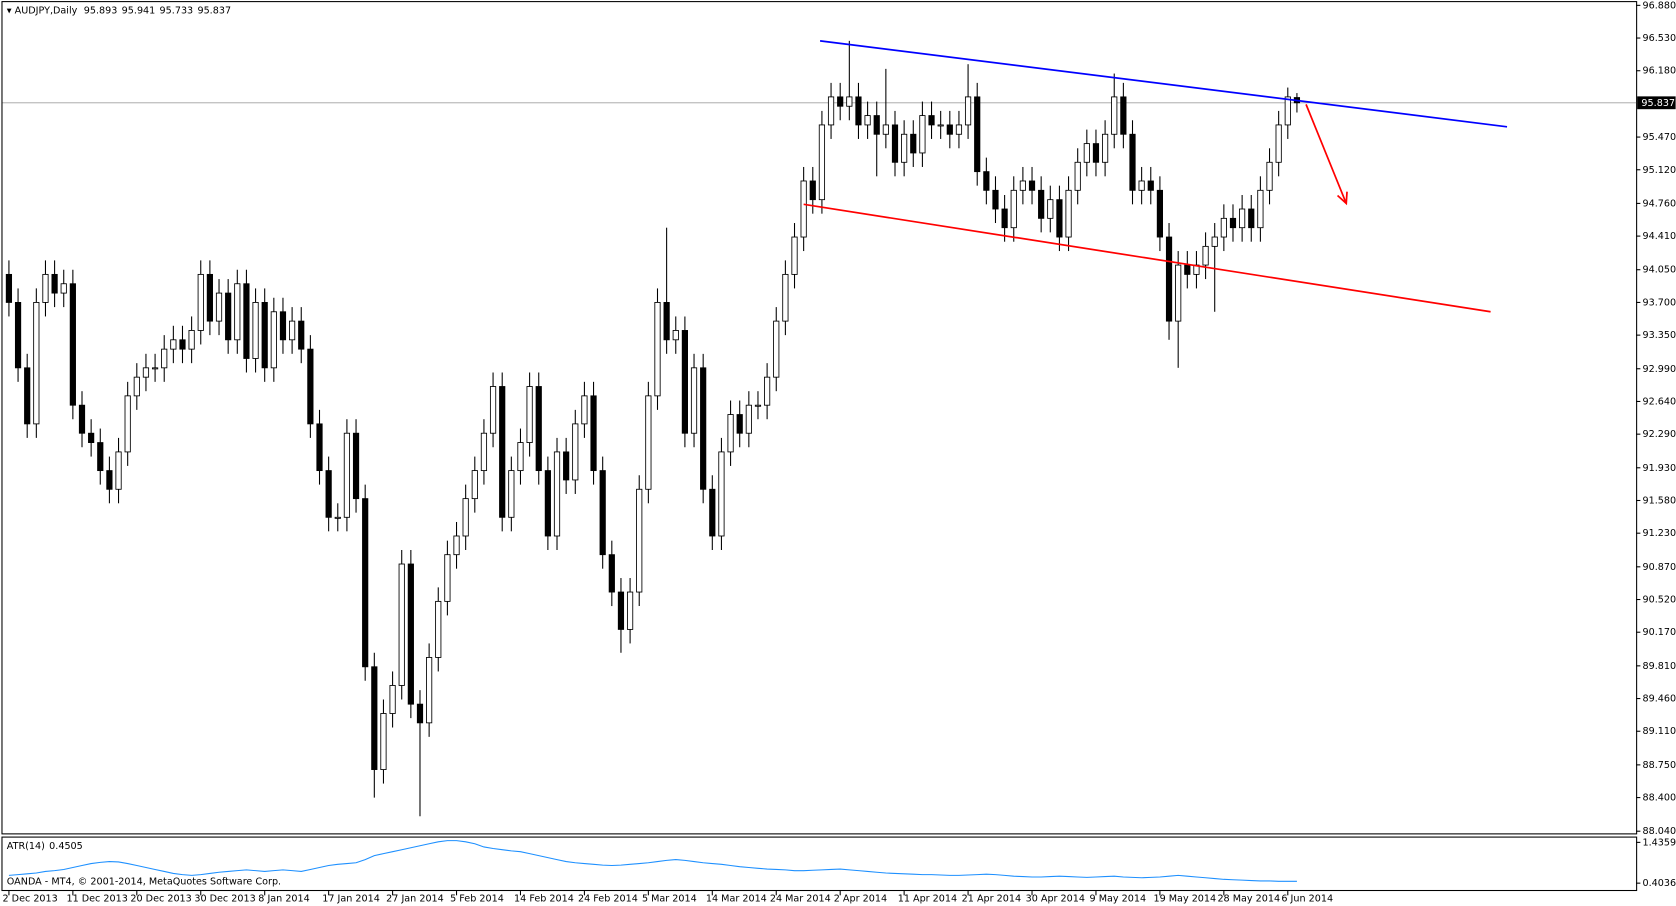 The image size is (1676, 906). I want to click on y-tick-label: 95.120, so click(1659, 170).